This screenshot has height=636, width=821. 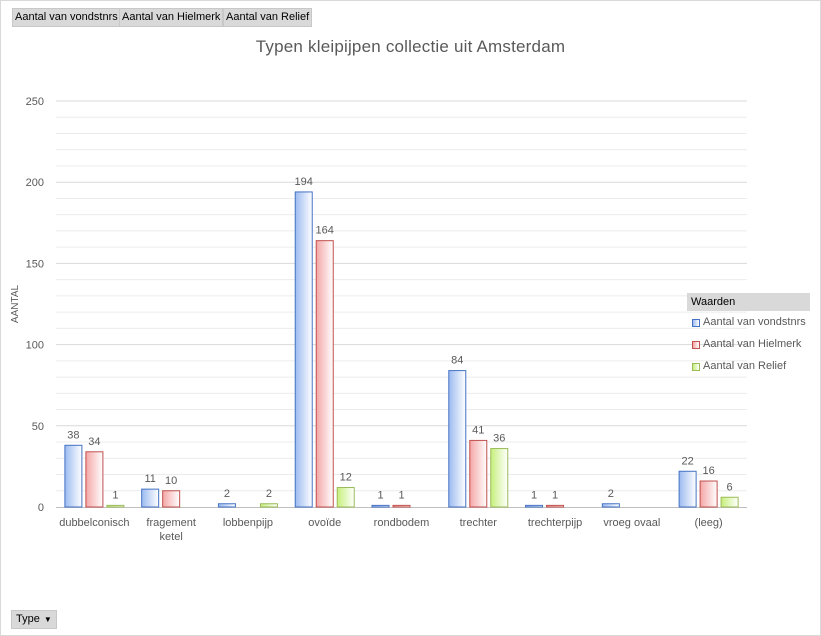 What do you see at coordinates (748, 302) in the screenshot?
I see `legend-title: Waarden` at bounding box center [748, 302].